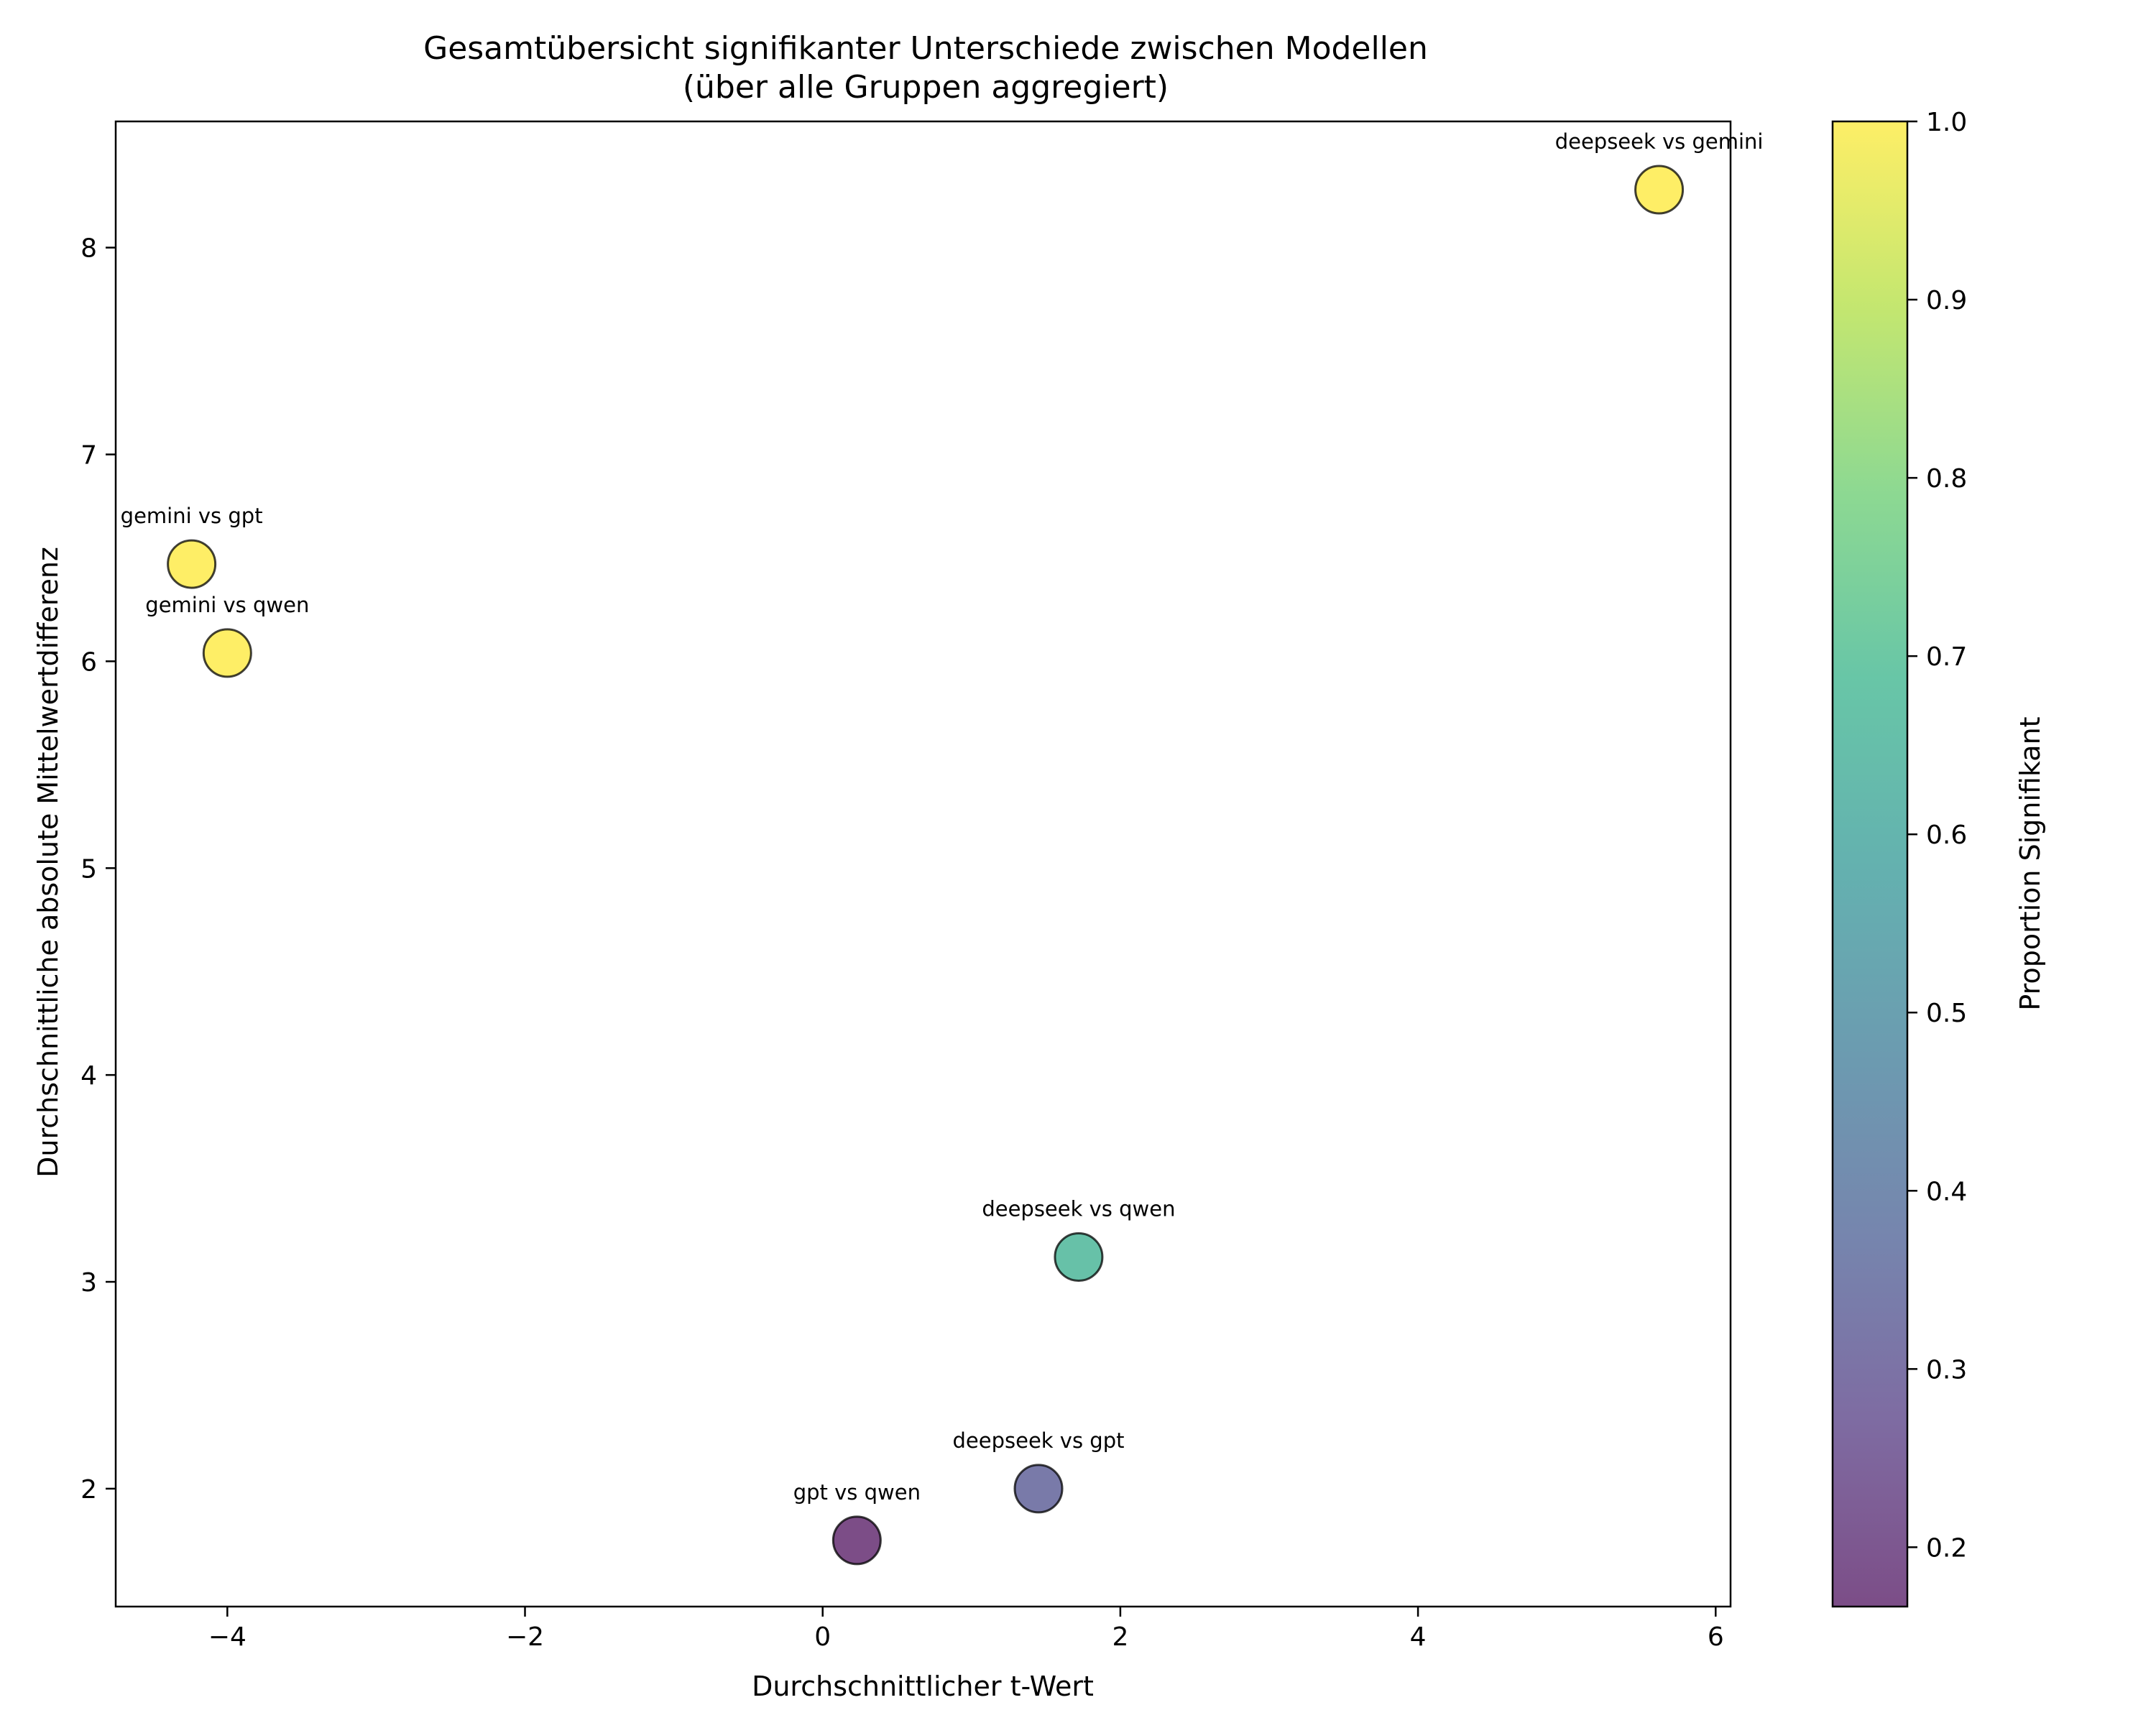  I want to click on colorbar-tick: 0.3, so click(1937, 1370).